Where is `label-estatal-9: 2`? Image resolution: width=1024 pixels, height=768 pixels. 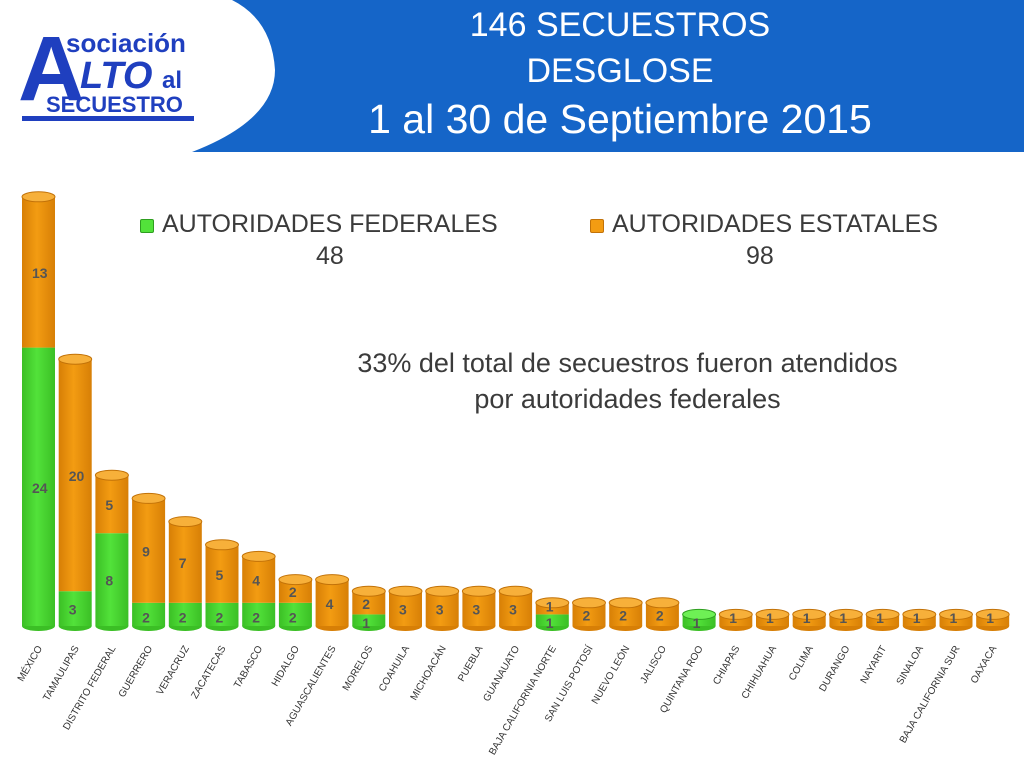
label-estatal-9: 2 is located at coordinates (366, 604).